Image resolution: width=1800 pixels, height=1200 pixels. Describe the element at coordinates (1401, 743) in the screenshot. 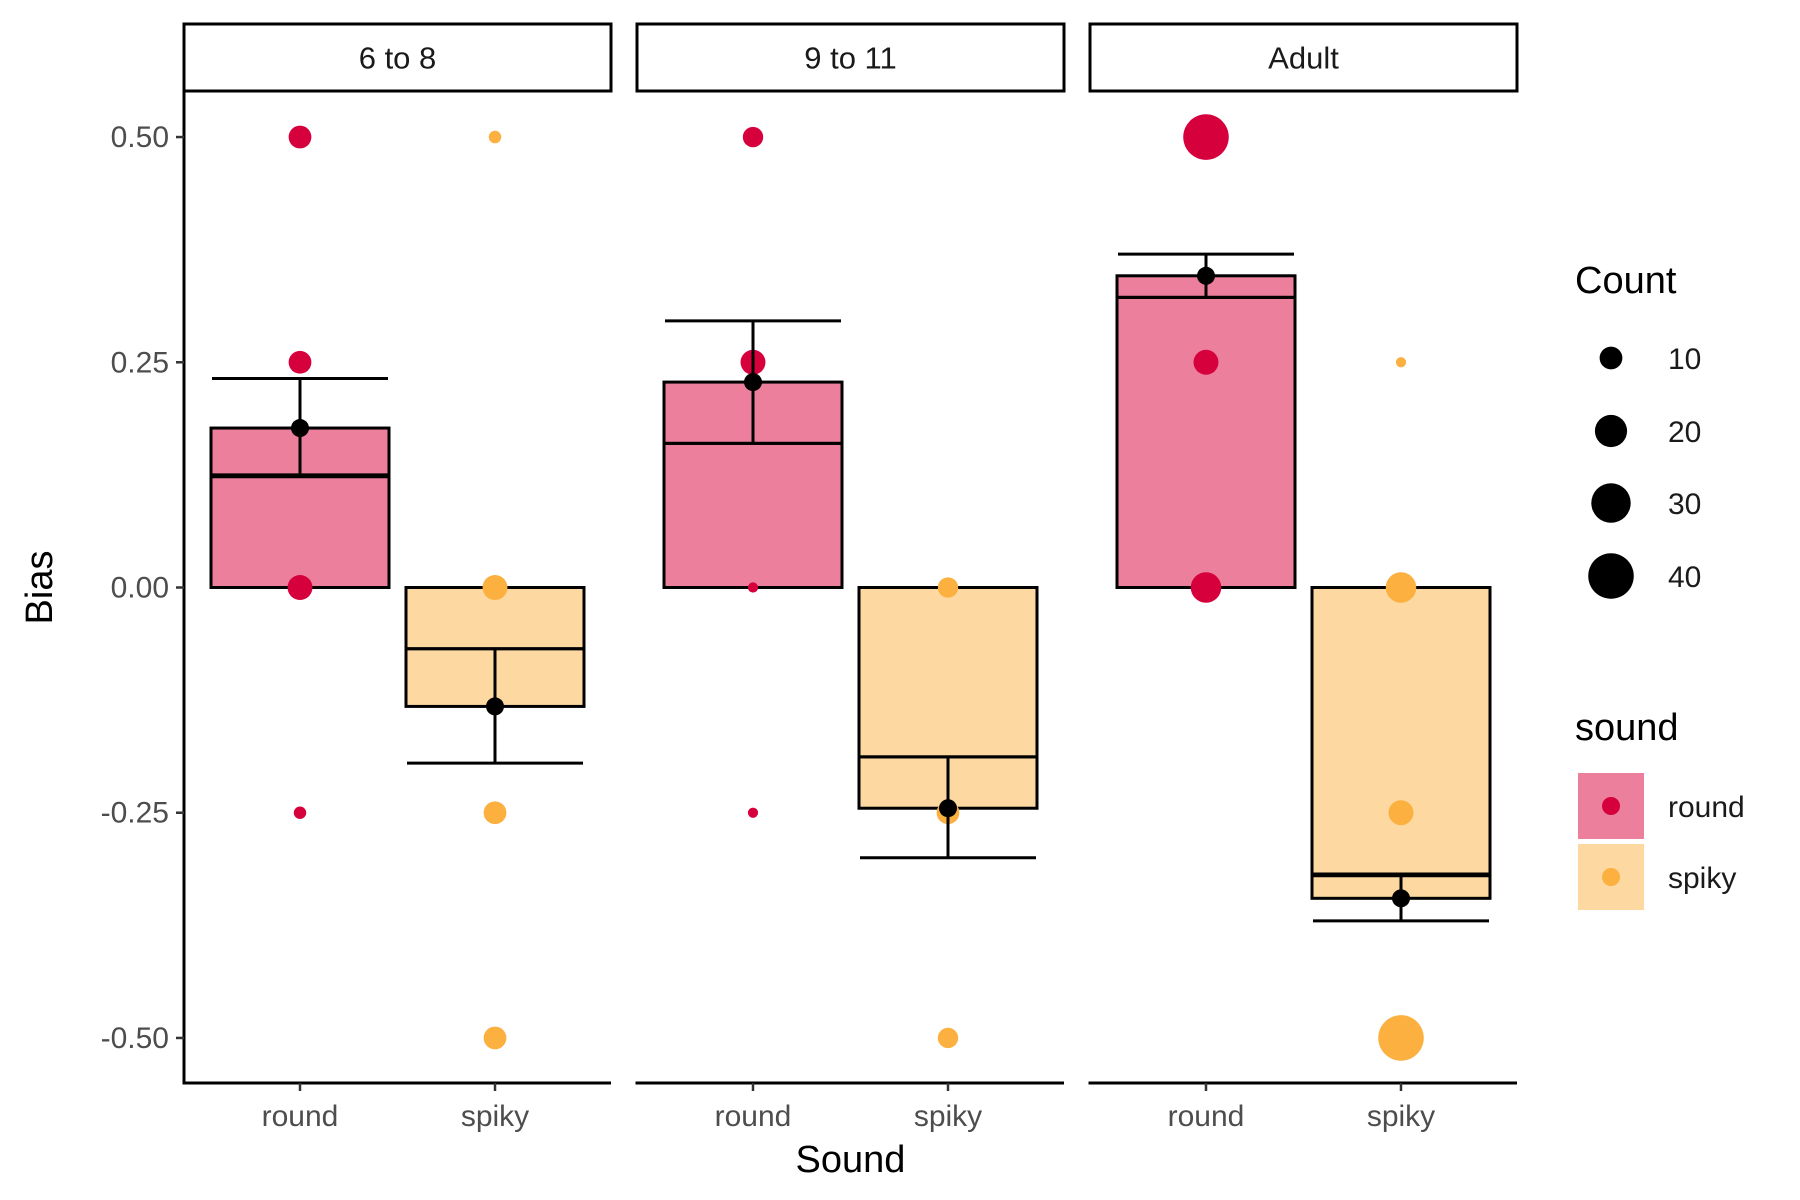

I see `box-spiky` at that location.